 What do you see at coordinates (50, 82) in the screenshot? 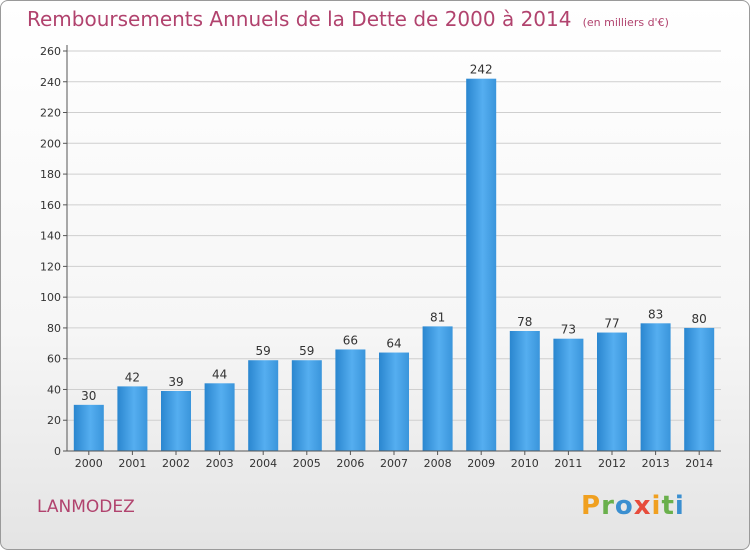
I see `y-tick-label: 240` at bounding box center [50, 82].